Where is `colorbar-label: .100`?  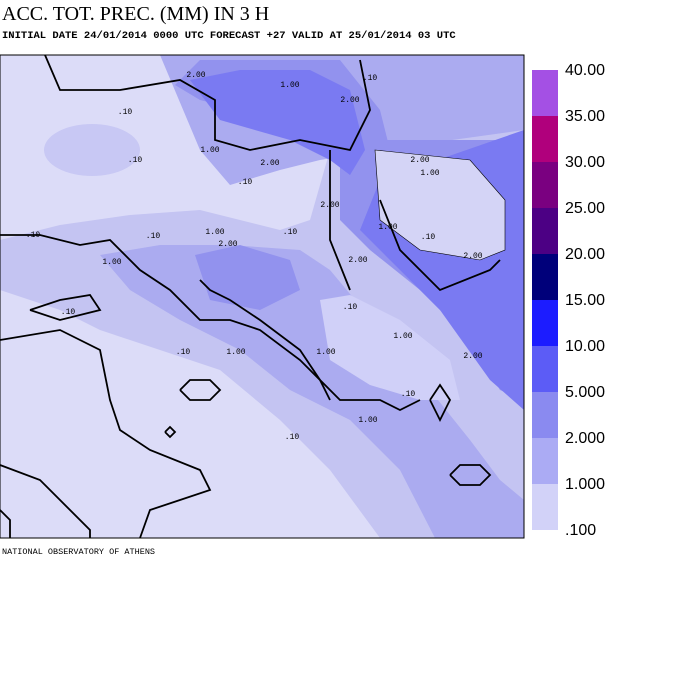 colorbar-label: .100 is located at coordinates (580, 530).